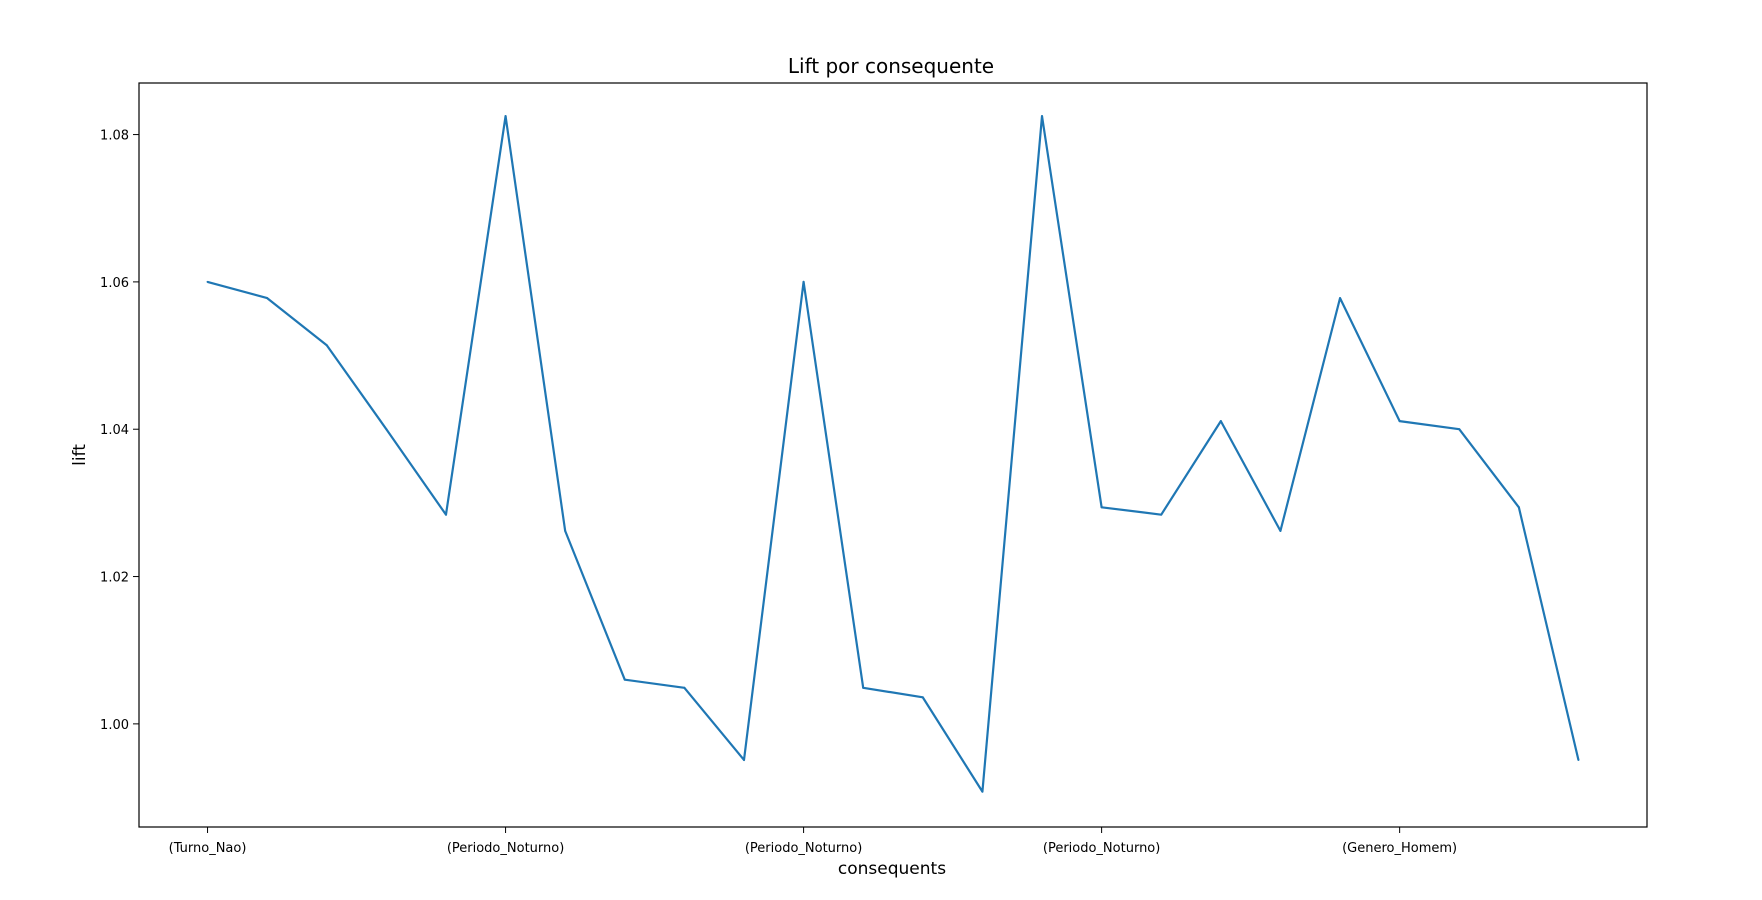 The image size is (1762, 900). I want to click on y-tick-label: 1.06, so click(114, 283).